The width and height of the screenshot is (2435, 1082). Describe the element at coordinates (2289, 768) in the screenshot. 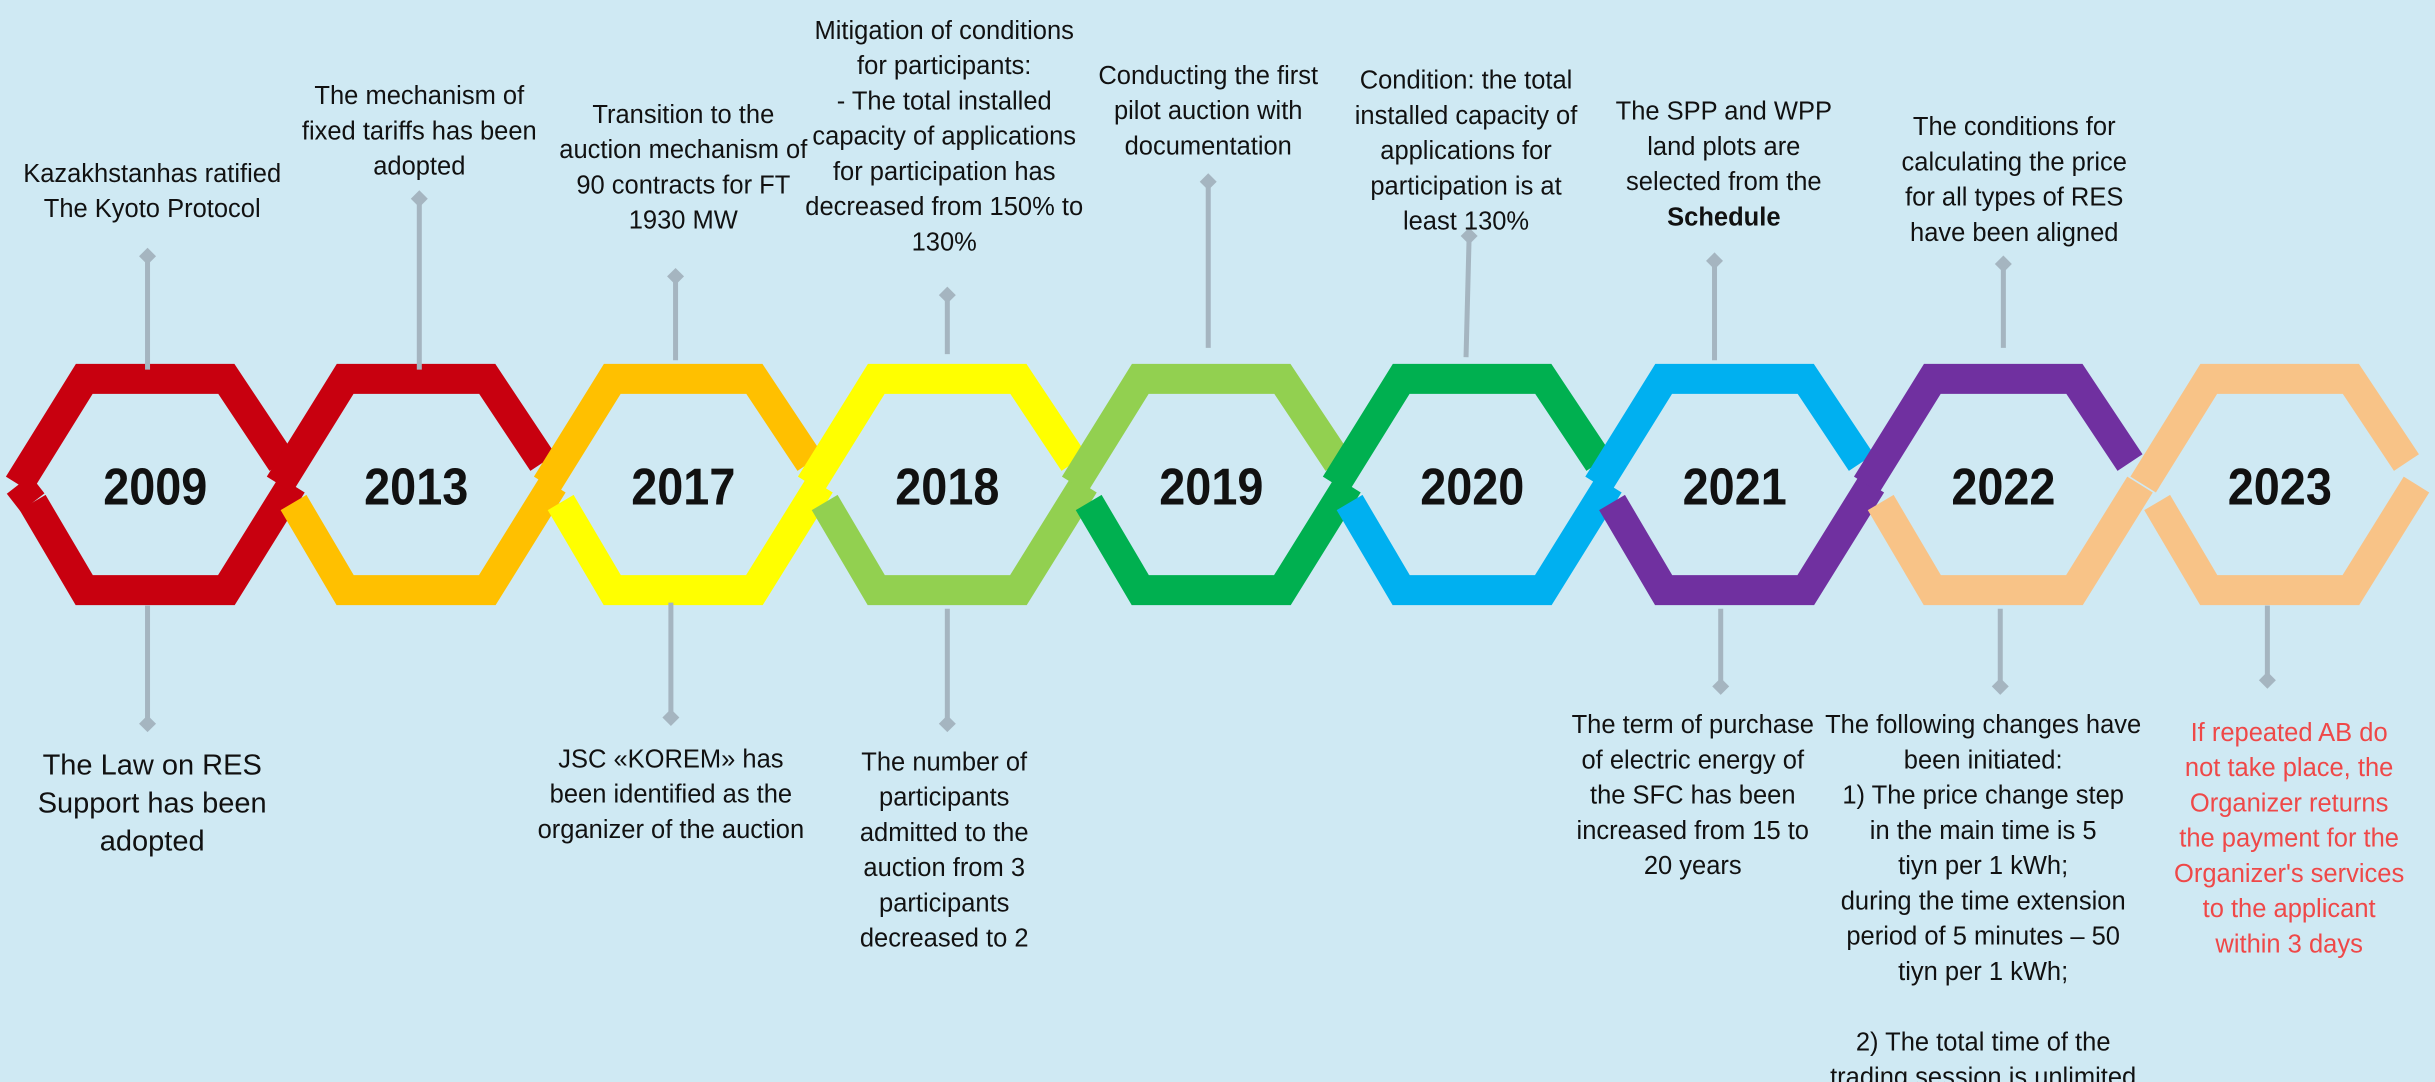

I see `note-text: not take place, the` at that location.